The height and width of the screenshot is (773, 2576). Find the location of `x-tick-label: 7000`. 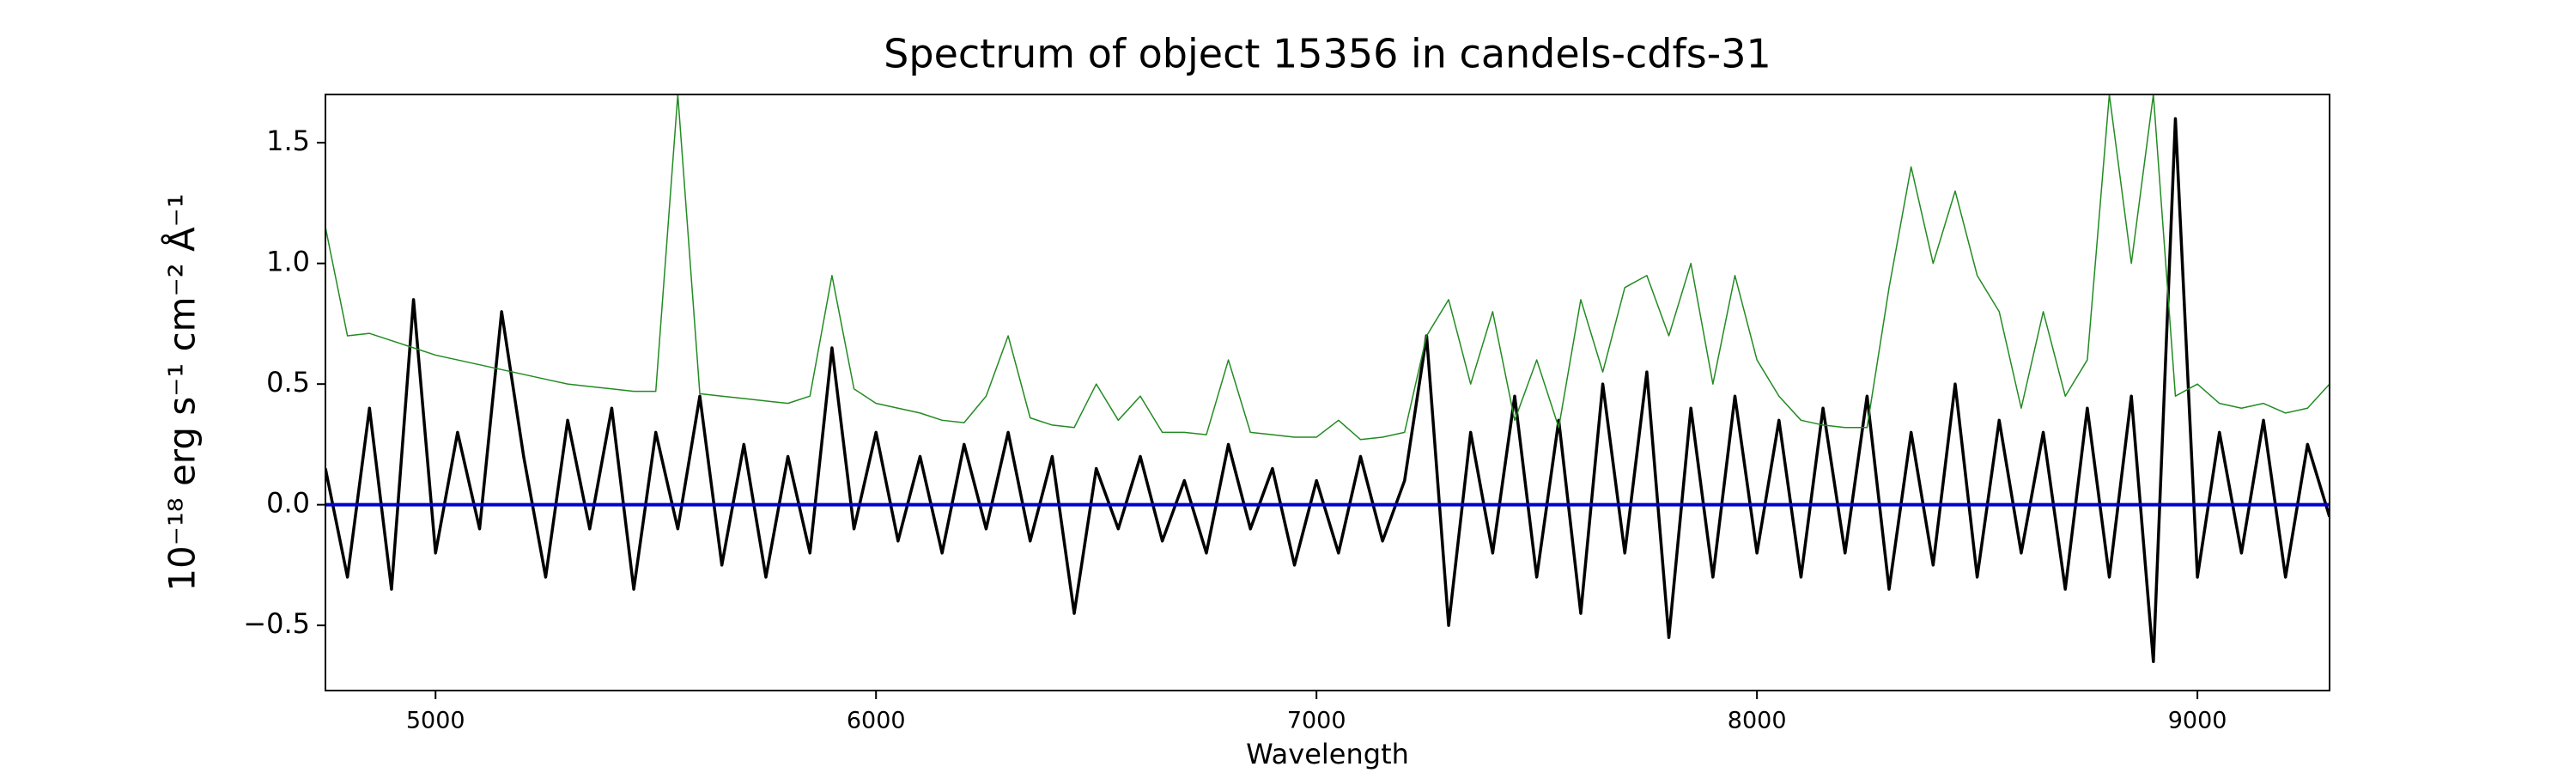

x-tick-label: 7000 is located at coordinates (1316, 721).